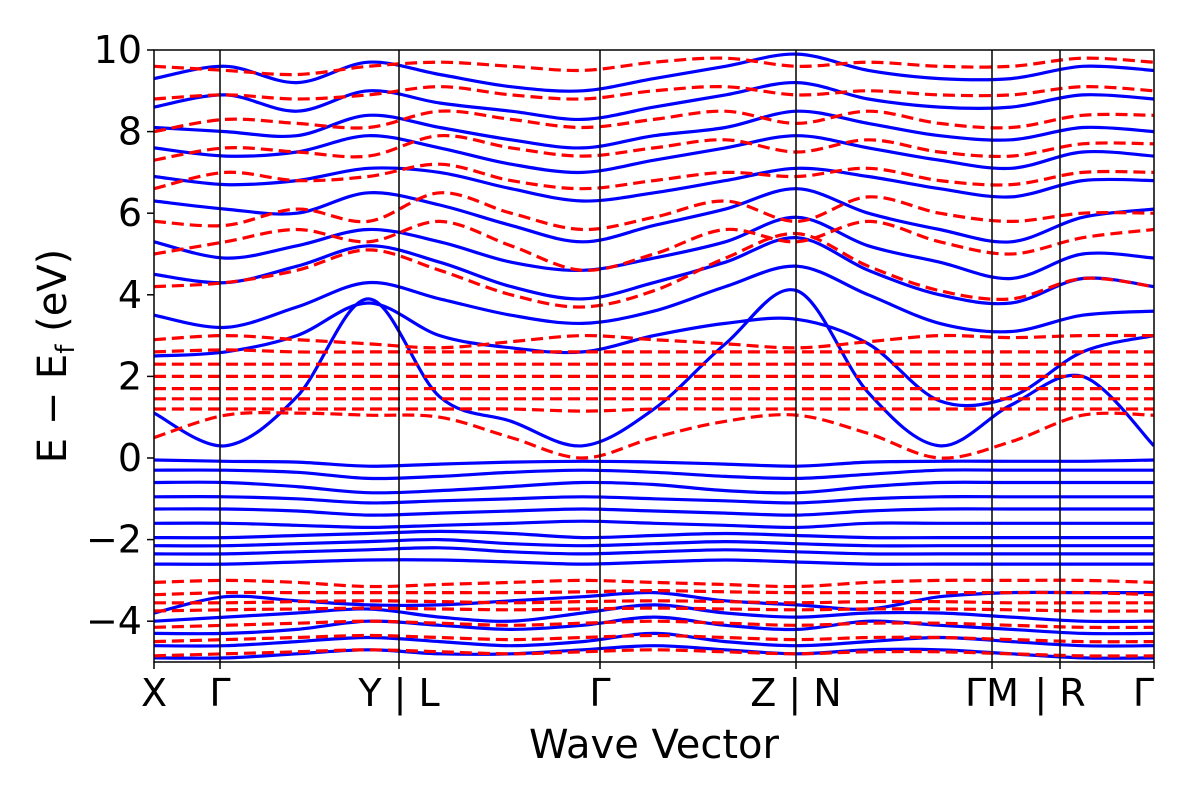 The height and width of the screenshot is (800, 1200). I want to click on y-tick-label: −2, so click(114, 540).